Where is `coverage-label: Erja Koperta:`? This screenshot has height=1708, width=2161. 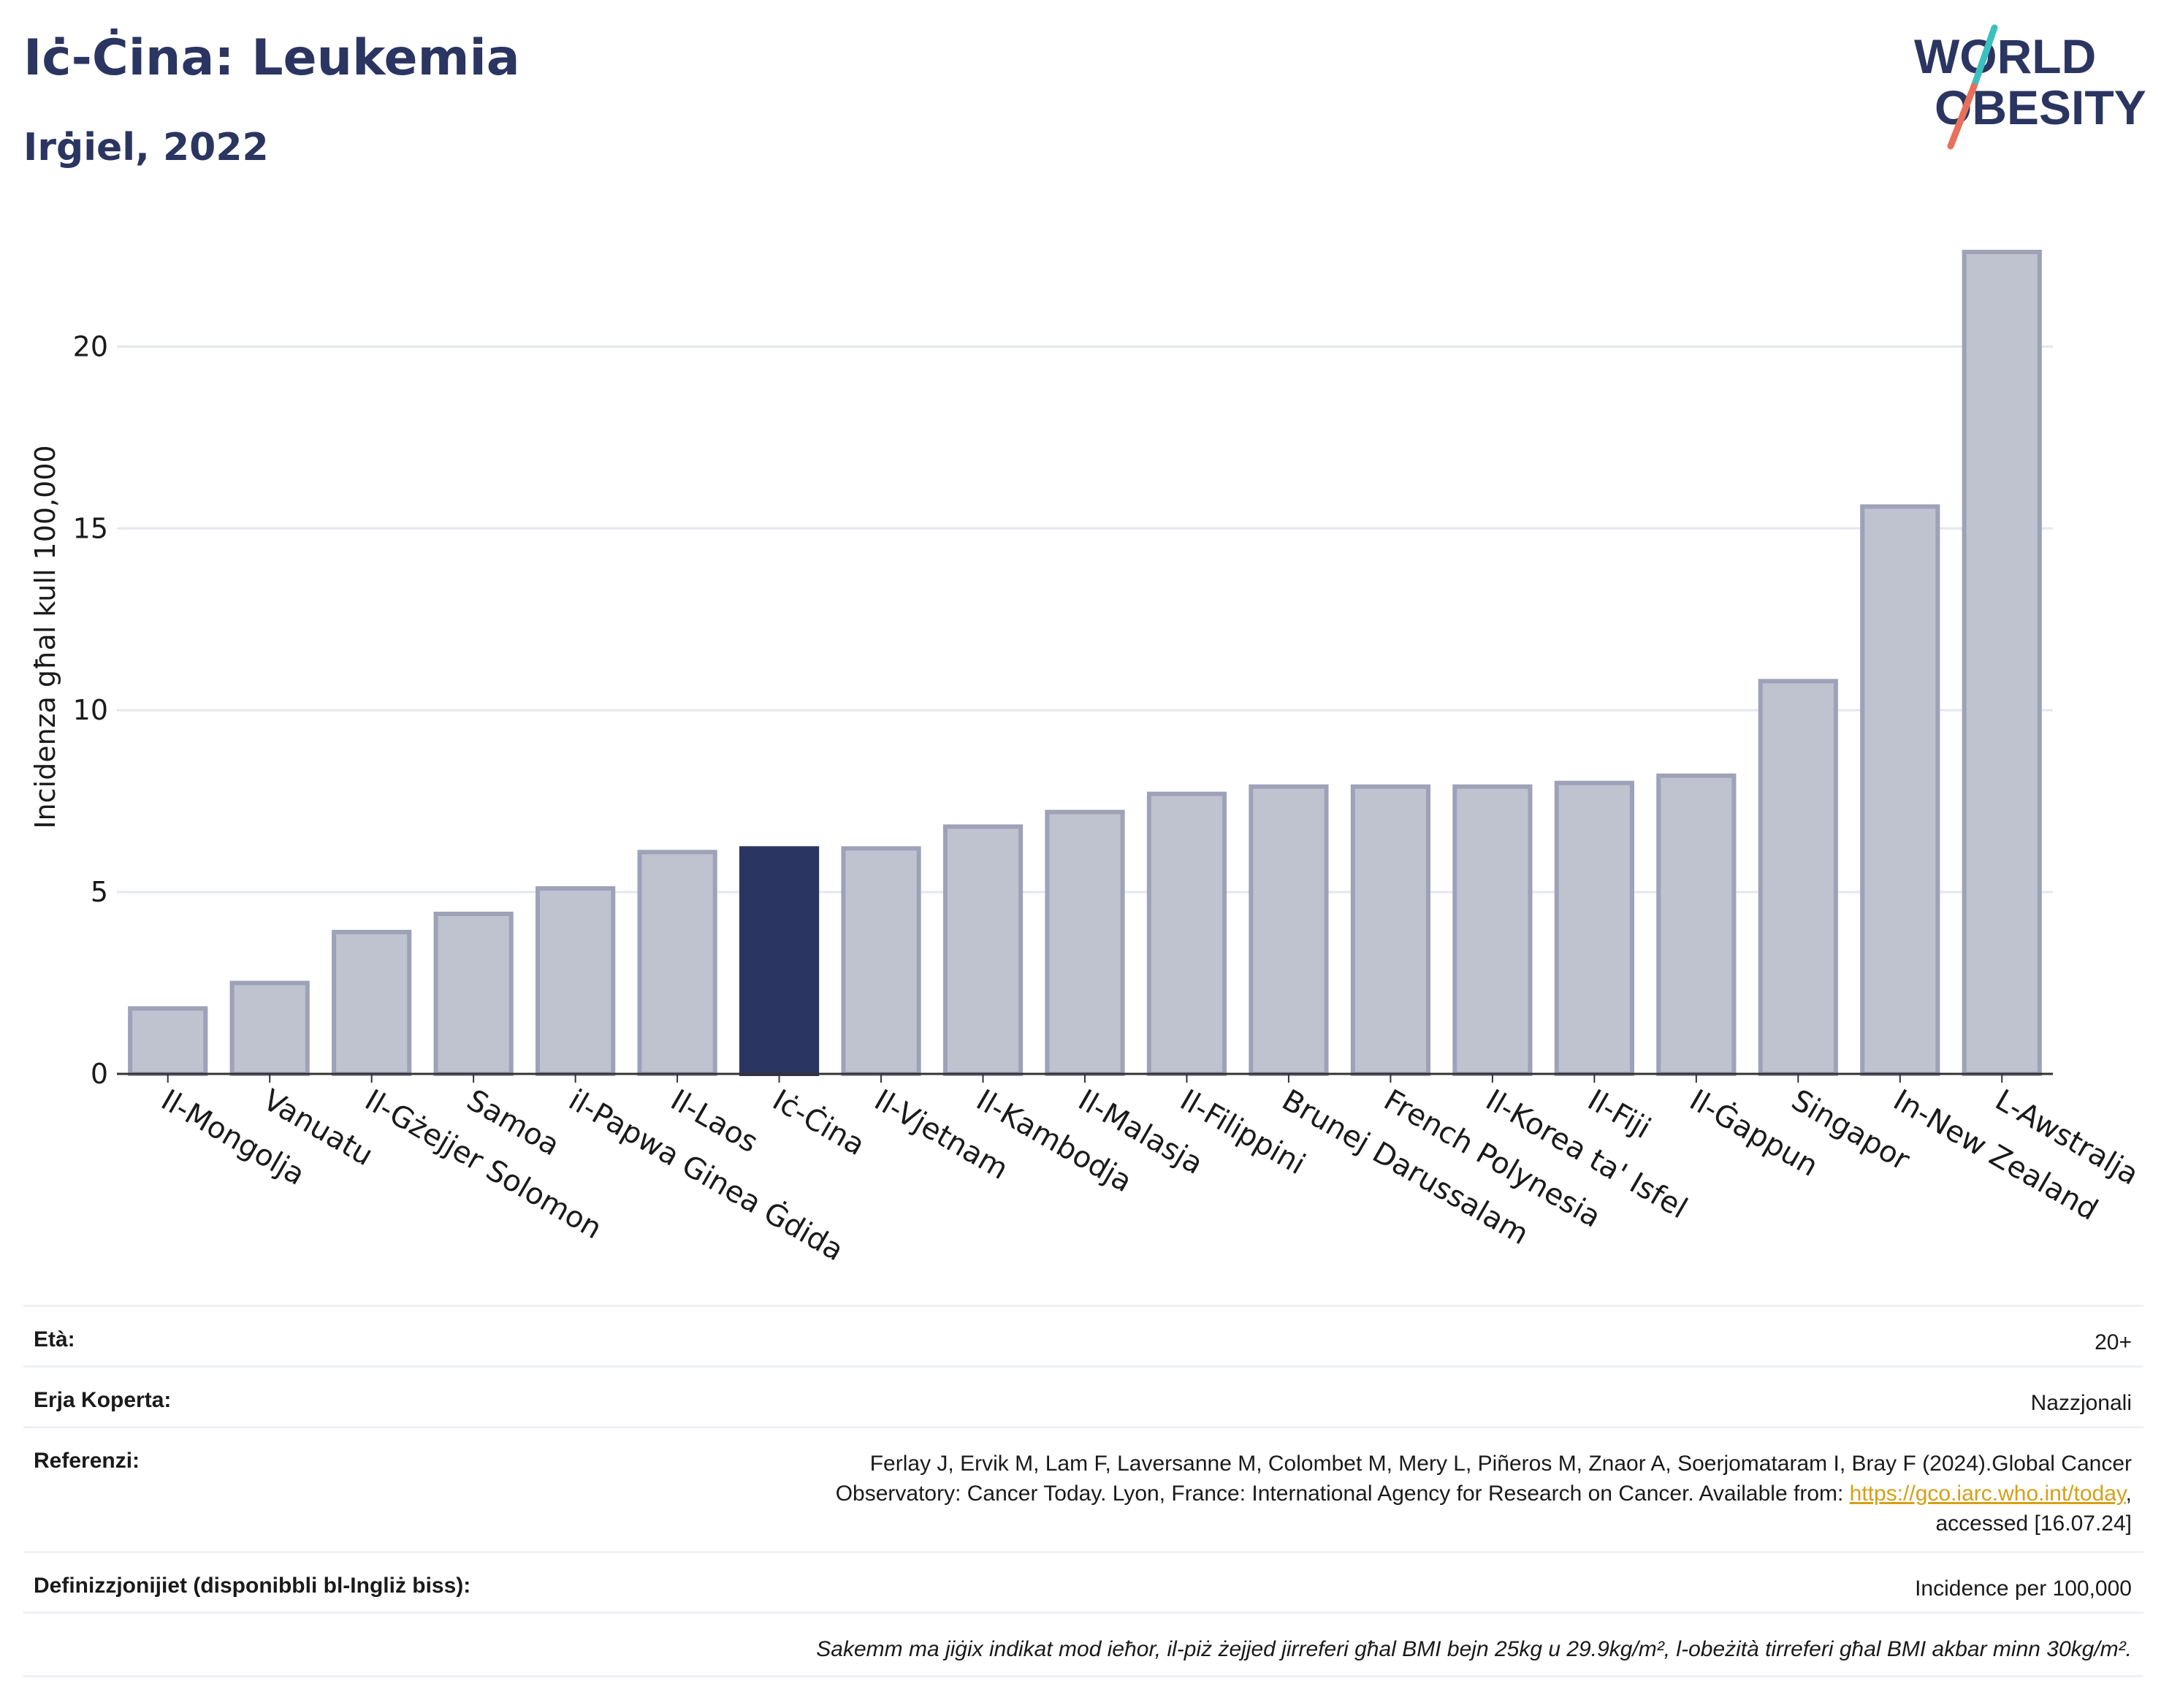 coverage-label: Erja Koperta: is located at coordinates (103, 1400).